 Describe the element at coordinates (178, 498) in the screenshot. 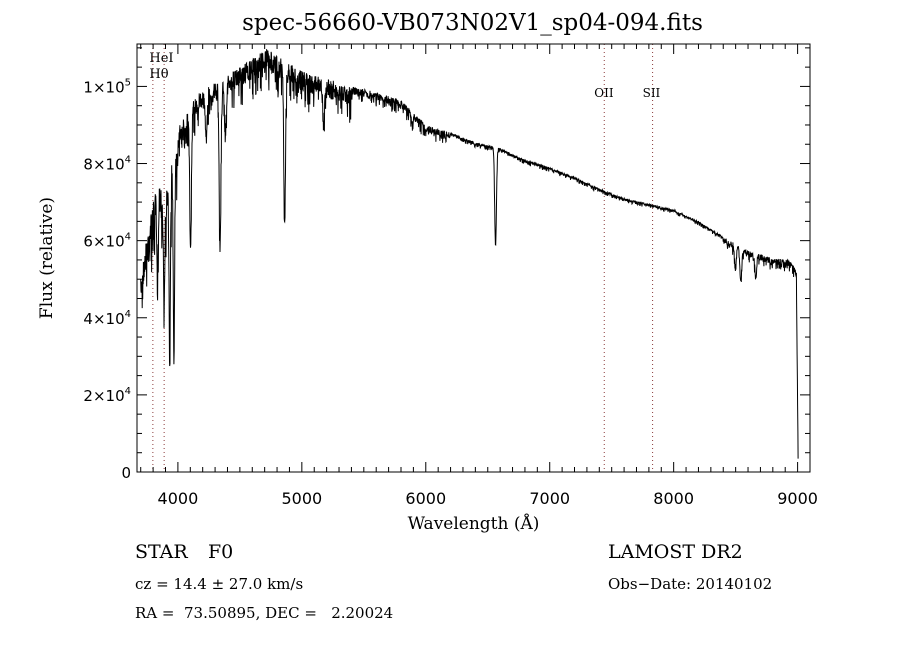

I see `x-tick-label: 4000` at that location.